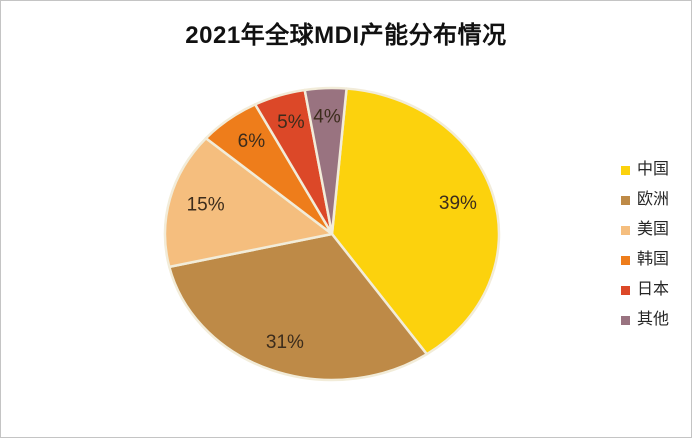 The image size is (692, 438). Describe the element at coordinates (291, 122) in the screenshot. I see `pie-label-4: 5%` at that location.